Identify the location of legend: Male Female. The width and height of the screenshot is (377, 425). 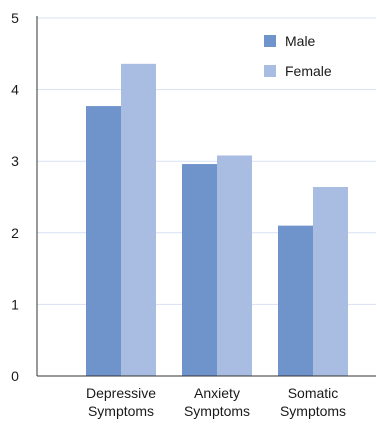
(298, 56).